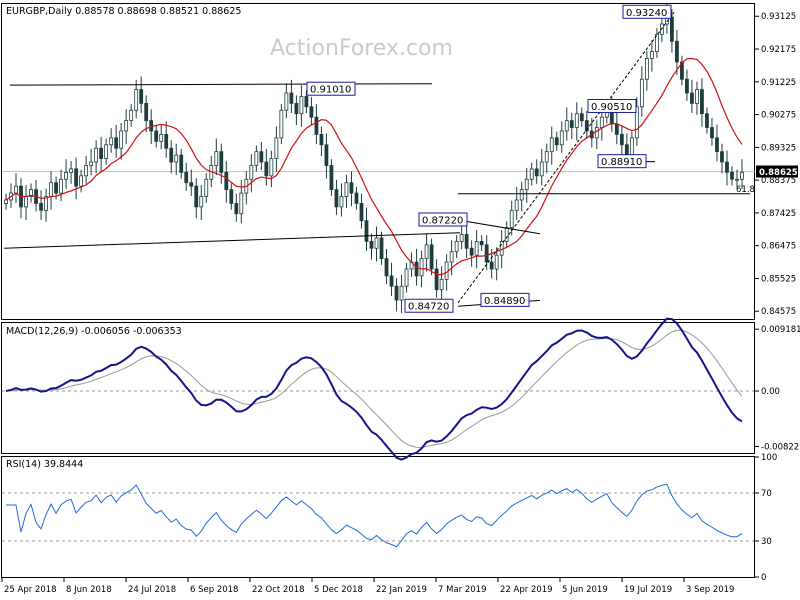 The image size is (800, 600). Describe the element at coordinates (89, 590) in the screenshot. I see `x-tick-label: 8 Jun 2018` at that location.